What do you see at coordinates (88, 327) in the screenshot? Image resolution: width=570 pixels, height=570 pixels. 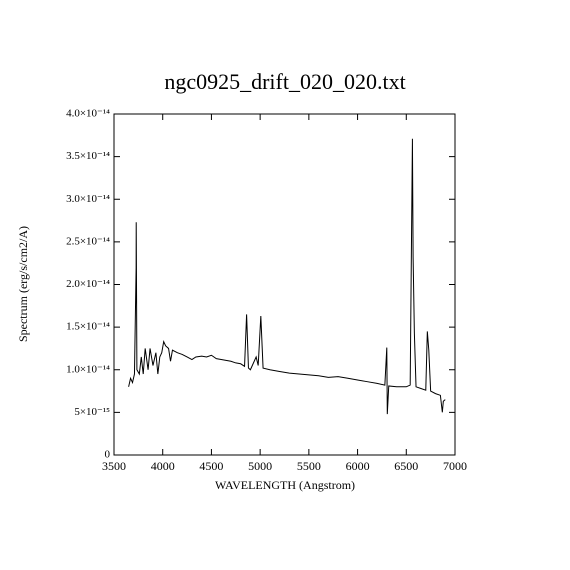 I see `y-tick-label: 1.5×10⁻¹⁴` at bounding box center [88, 327].